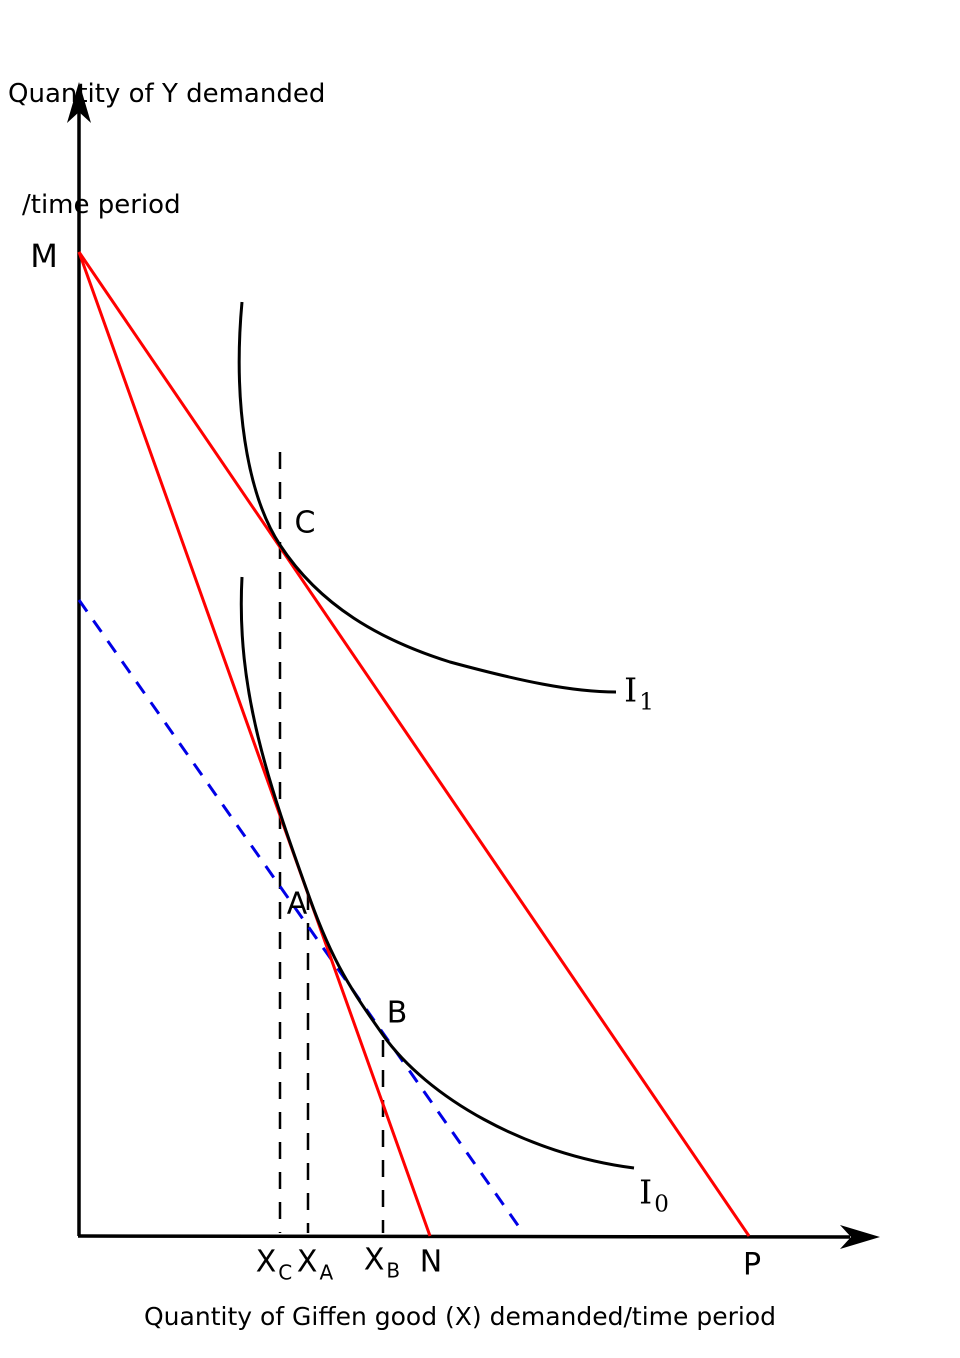 Image resolution: width=960 pixels, height=1358 pixels. I want to click on curve-label-i1-base: I, so click(631, 690).